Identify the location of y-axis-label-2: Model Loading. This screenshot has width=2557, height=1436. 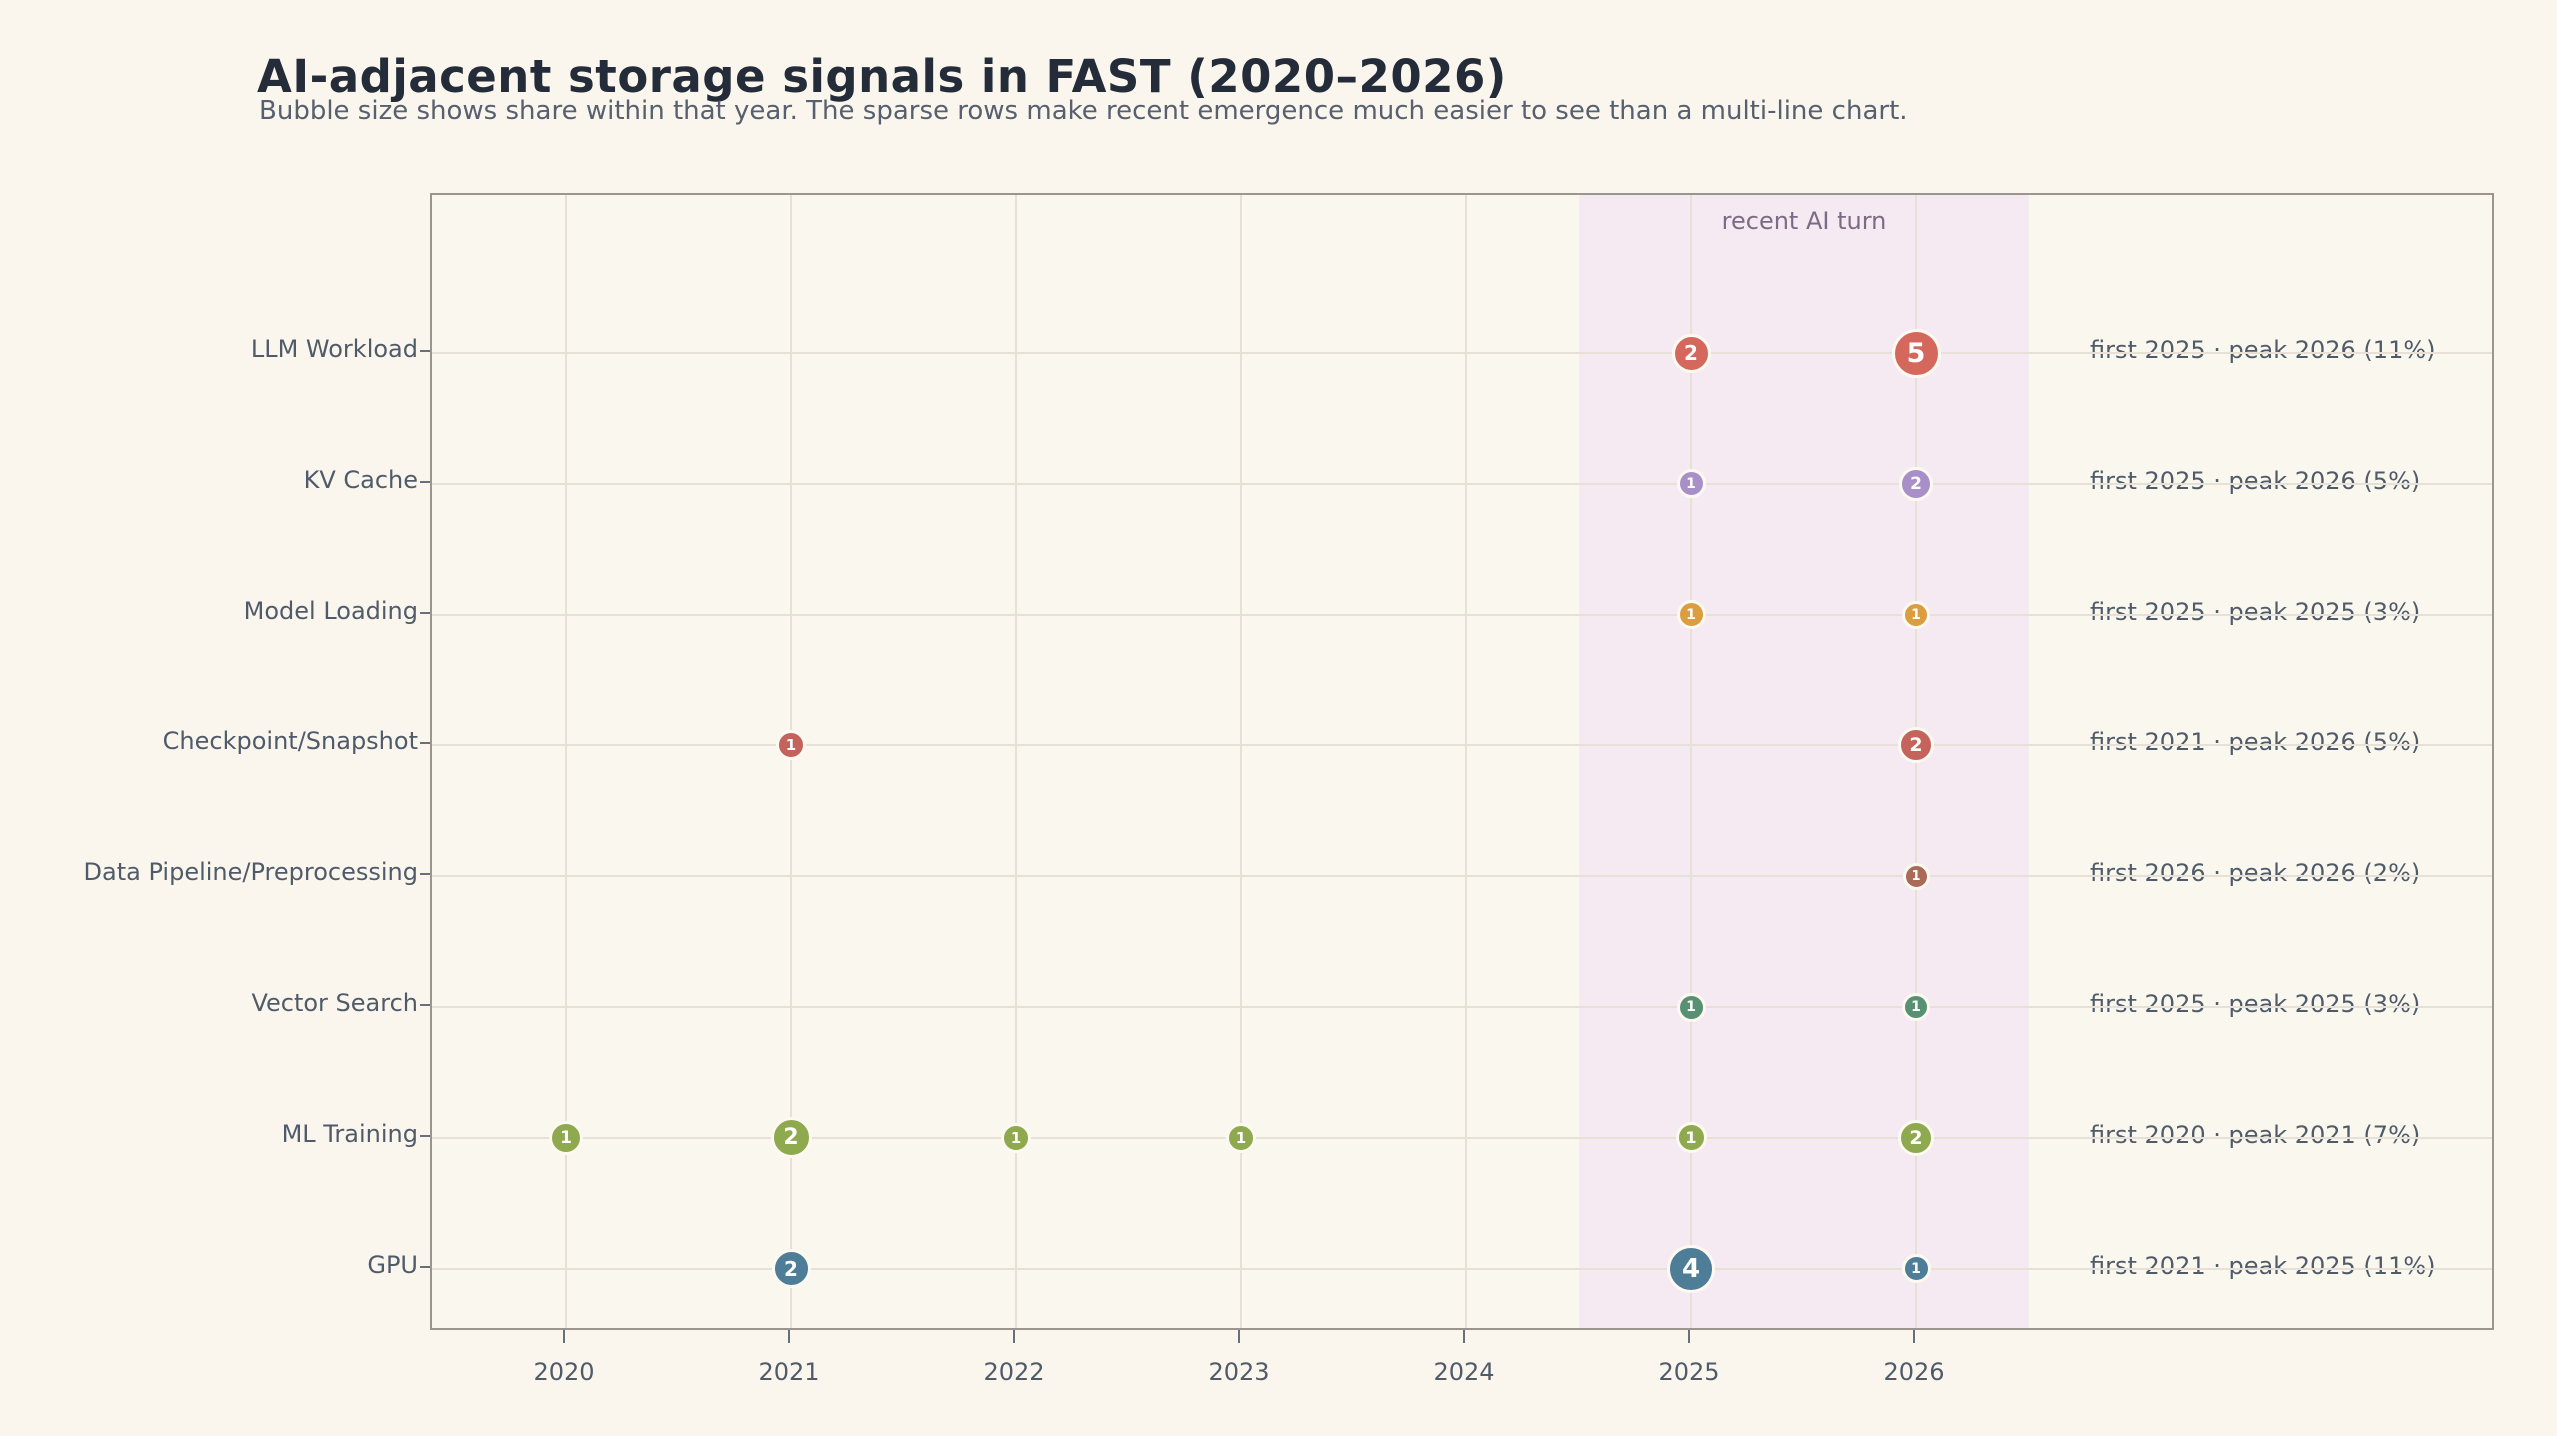
(330, 610).